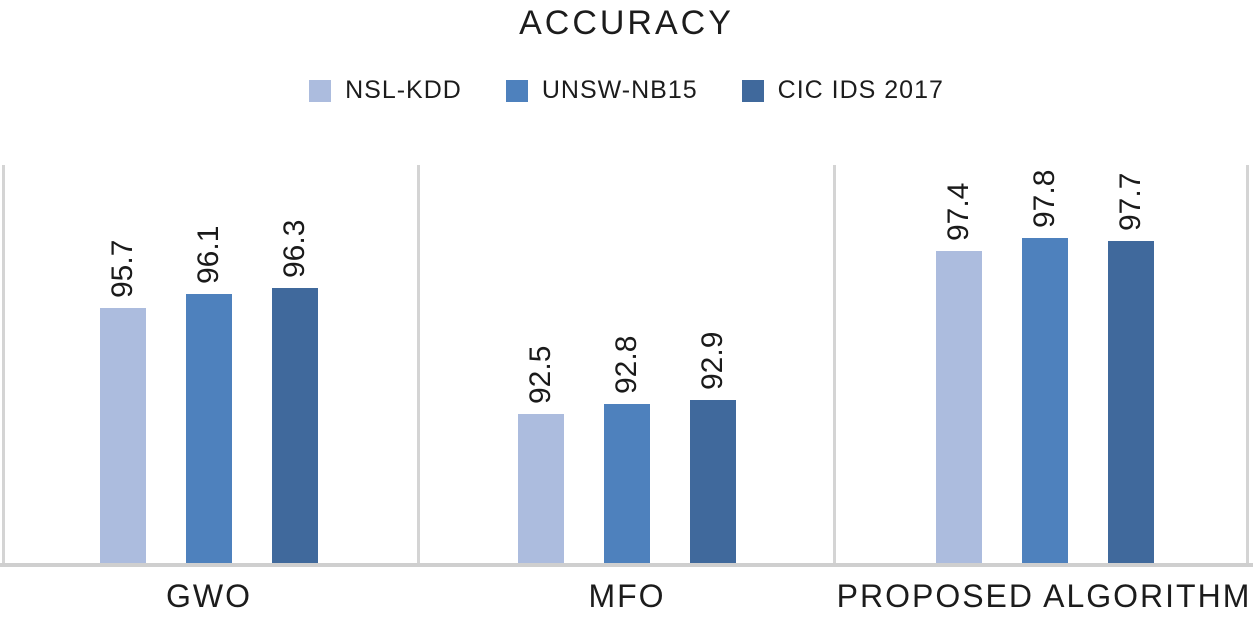 The image size is (1253, 619). What do you see at coordinates (627, 596) in the screenshot?
I see `category-label-mfo: MFO` at bounding box center [627, 596].